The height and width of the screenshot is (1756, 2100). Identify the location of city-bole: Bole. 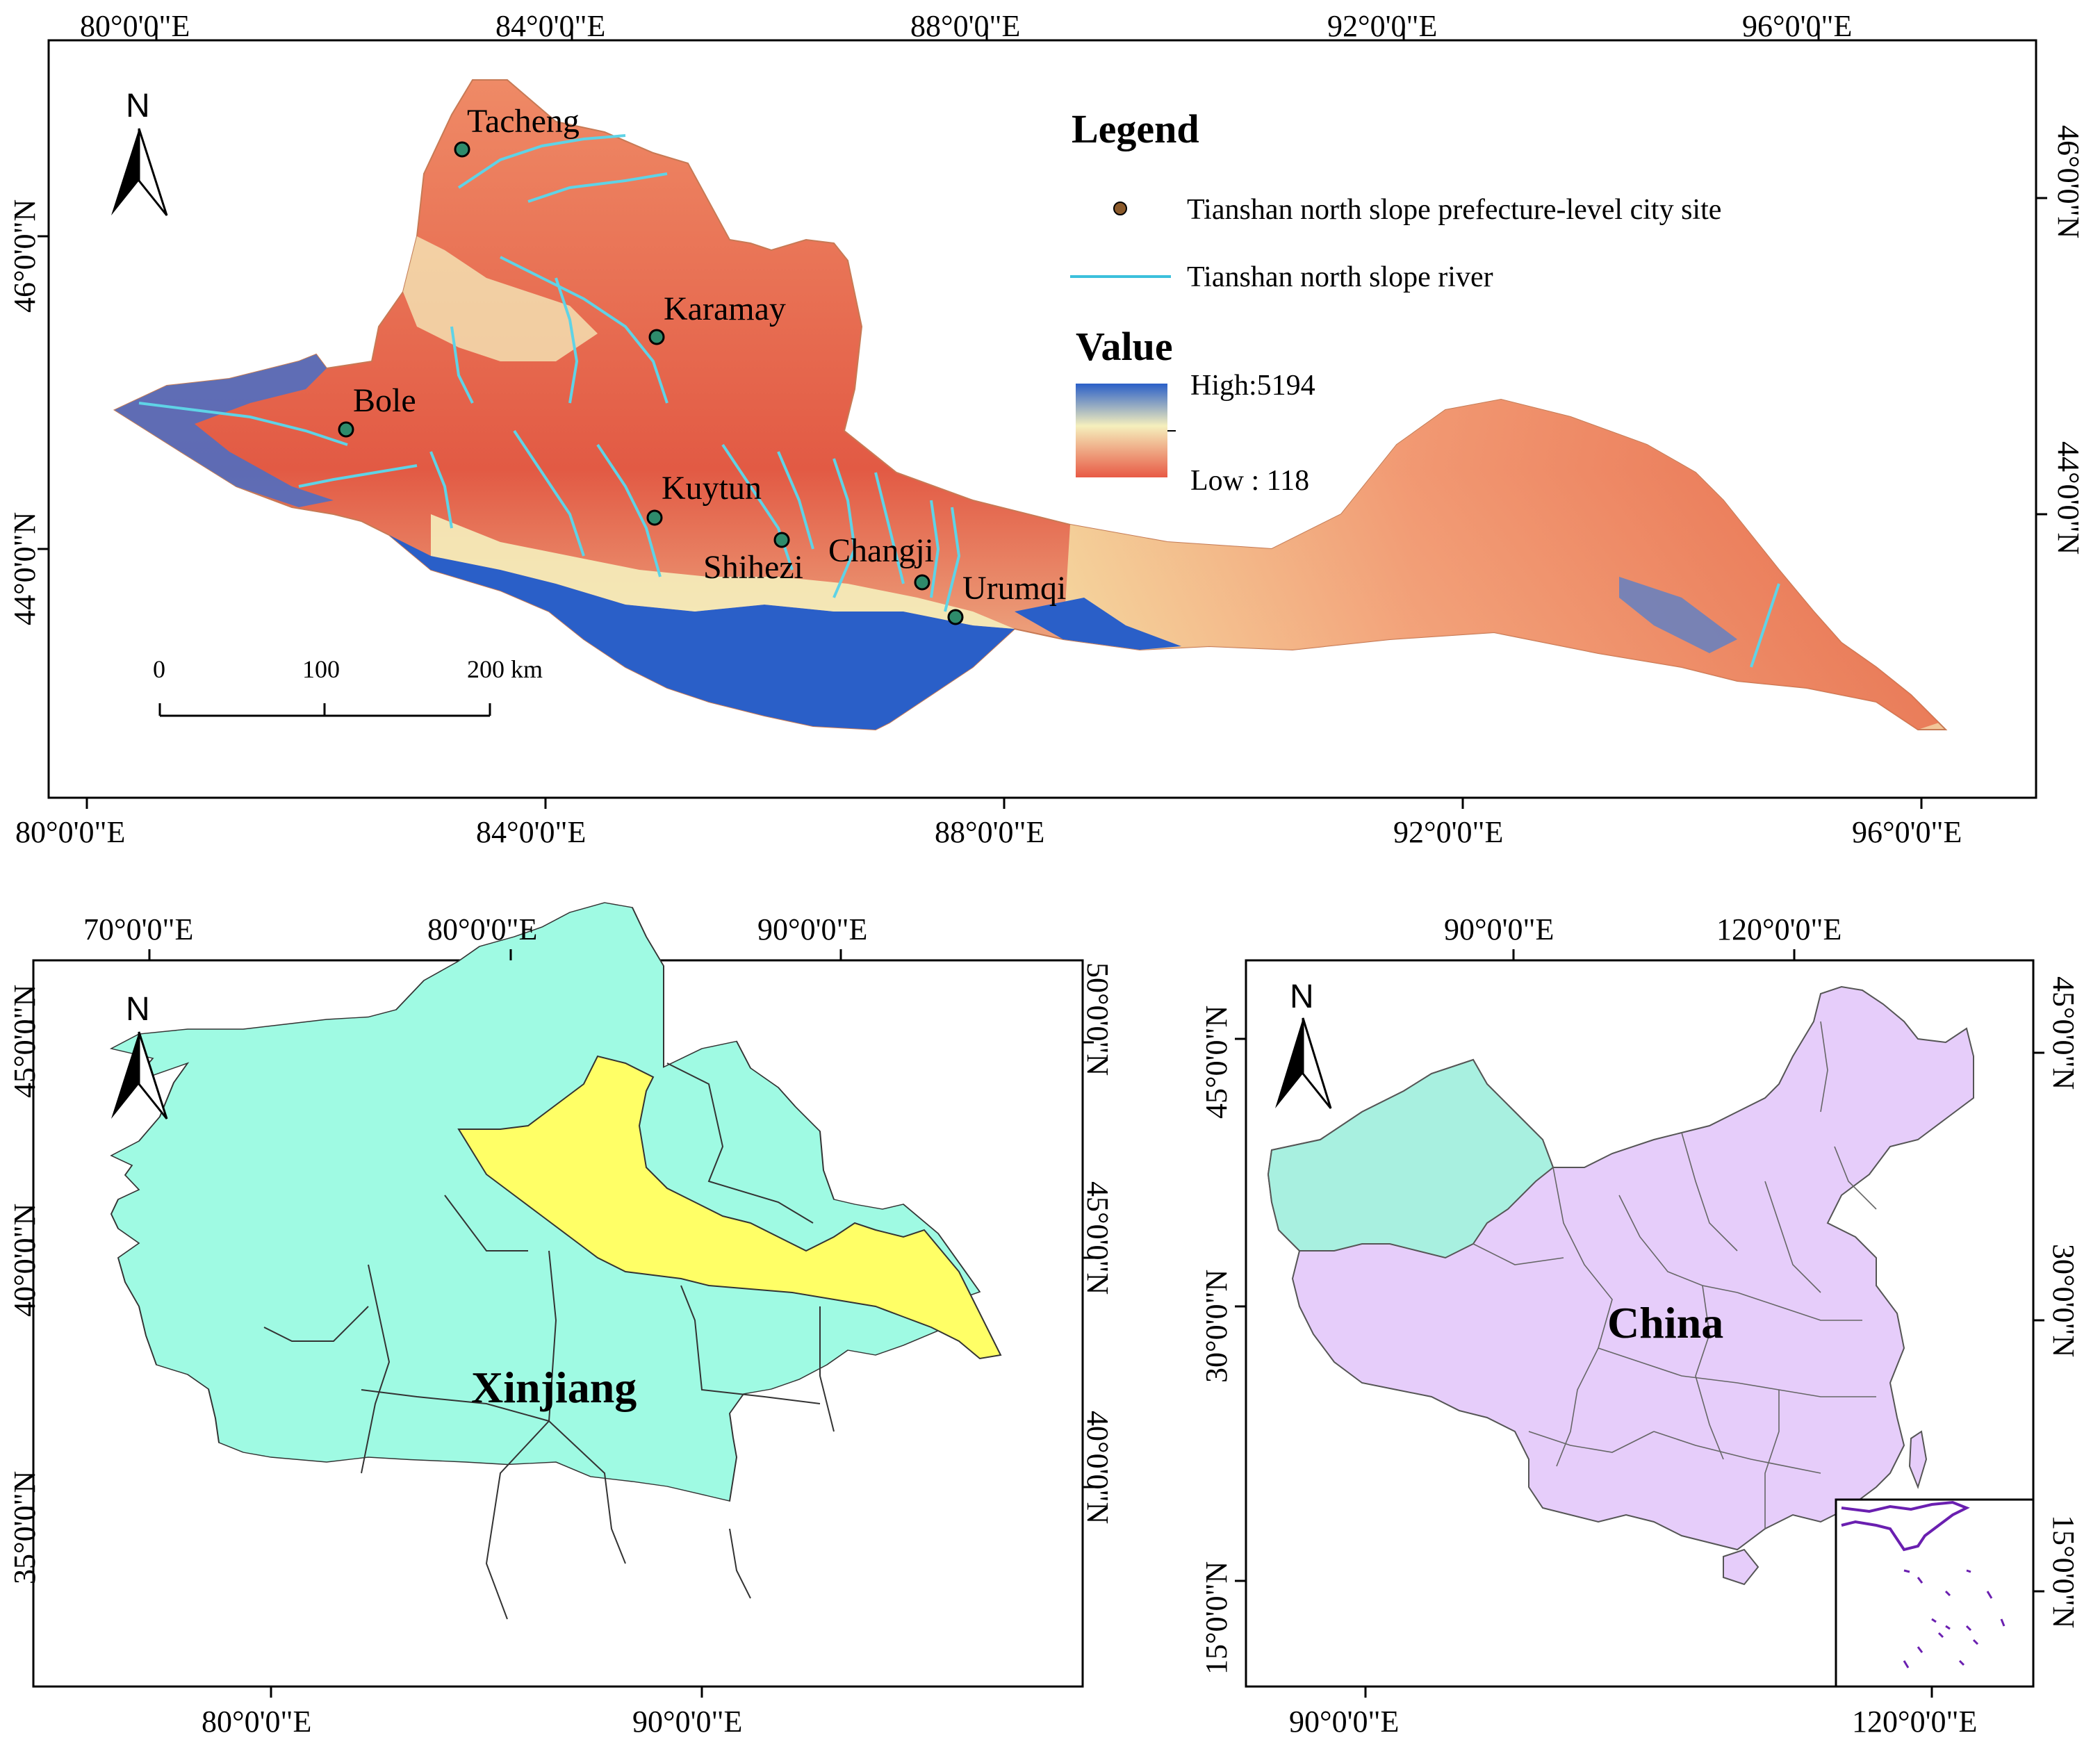
(377, 410).